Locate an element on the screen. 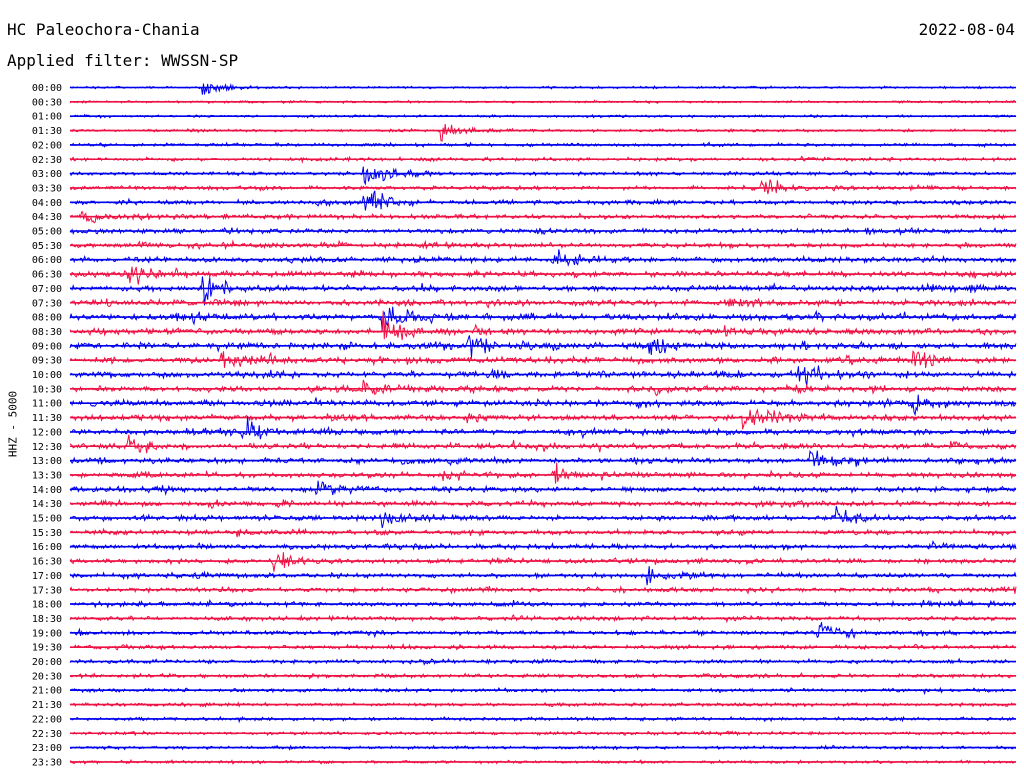 The width and height of the screenshot is (1024, 780). row-time-label: 07:00 is located at coordinates (47, 289).